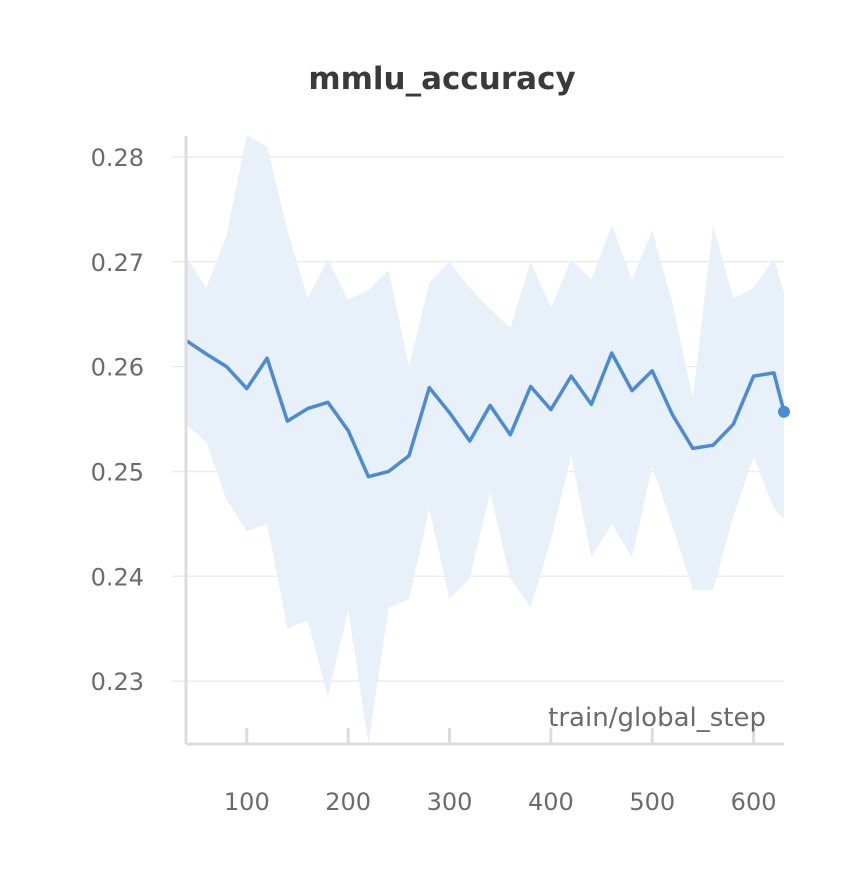 This screenshot has width=868, height=872. Describe the element at coordinates (784, 411) in the screenshot. I see `series-end-point` at that location.